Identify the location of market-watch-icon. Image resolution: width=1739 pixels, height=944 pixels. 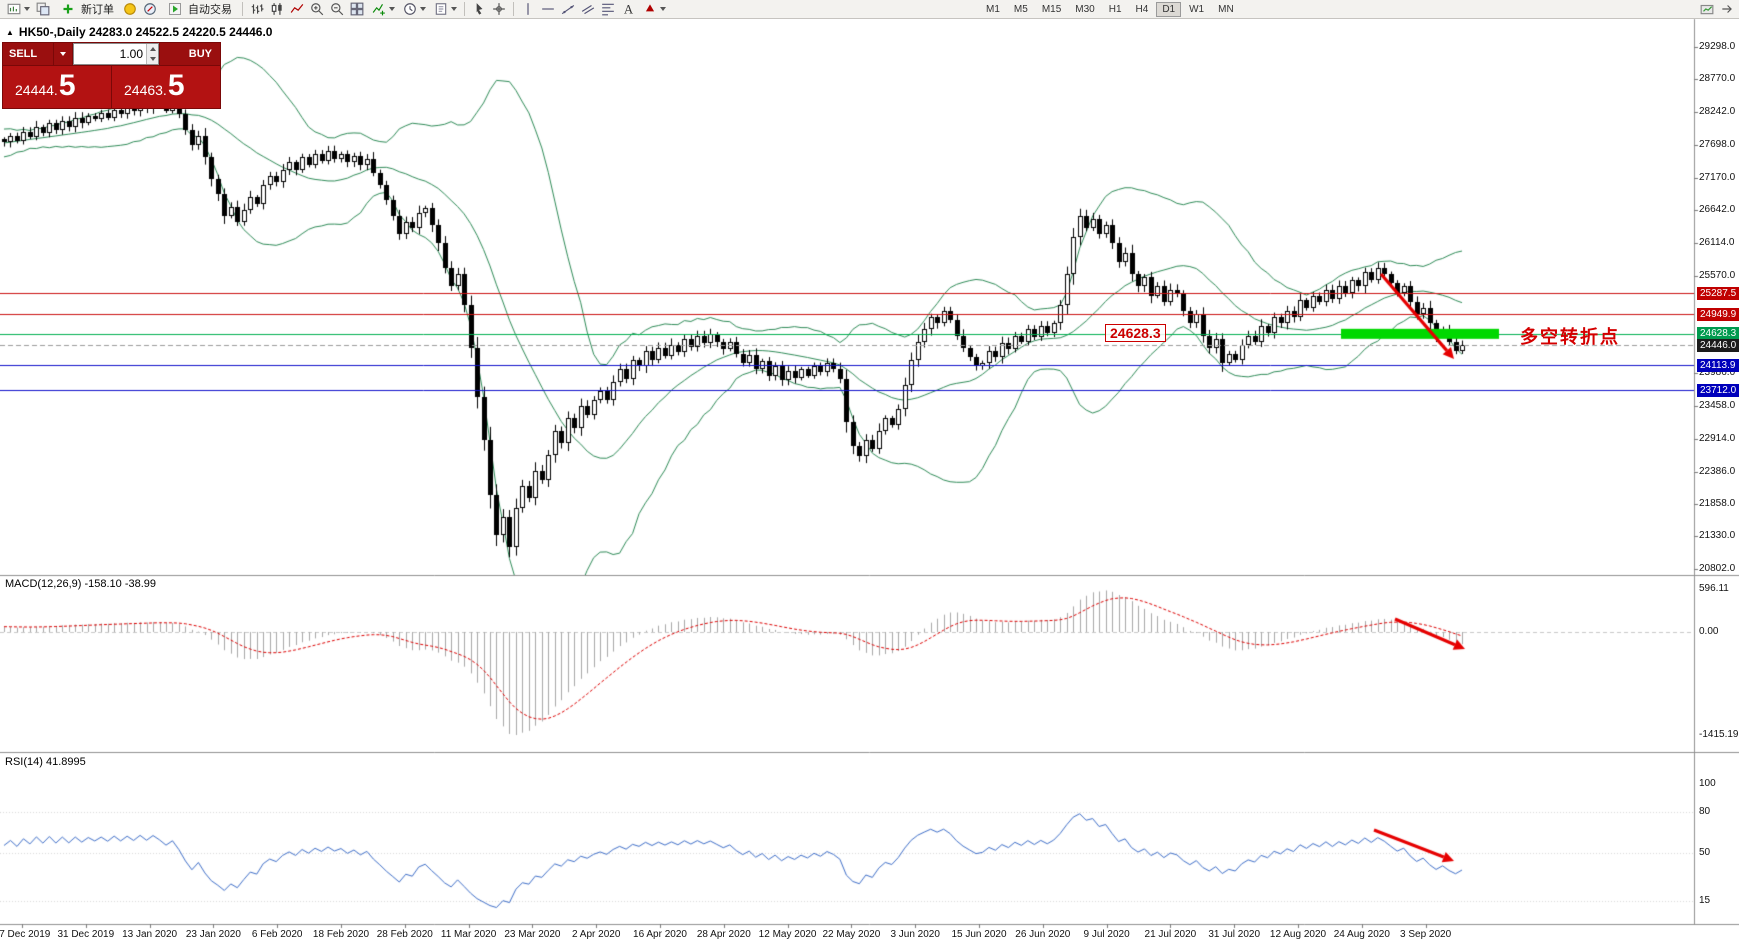
(130, 9).